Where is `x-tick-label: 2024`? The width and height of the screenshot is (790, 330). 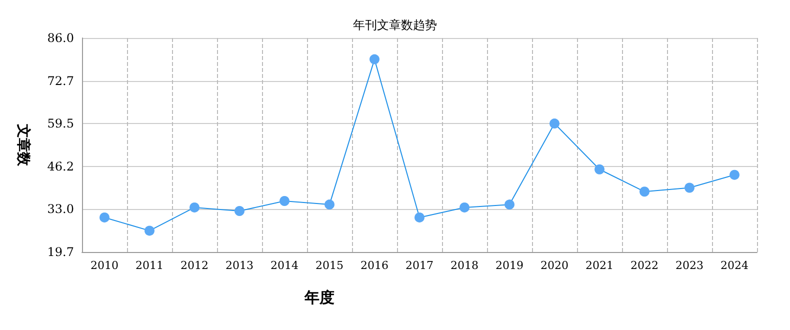 x-tick-label: 2024 is located at coordinates (734, 265).